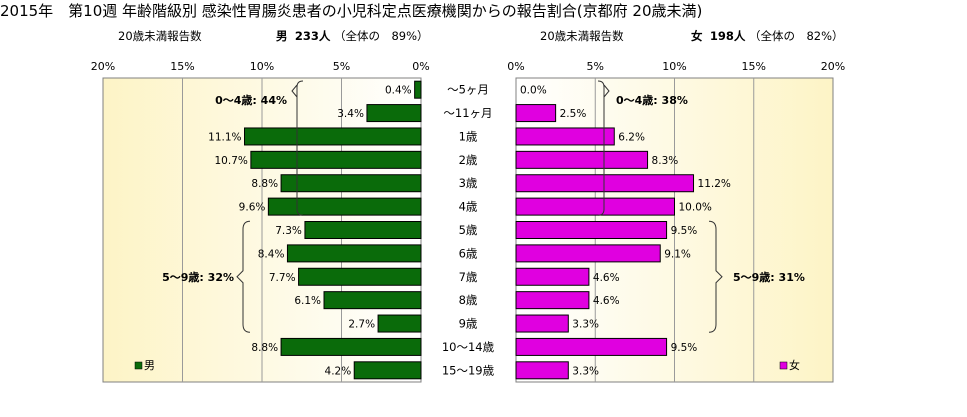  I want to click on left-count: 233人, so click(312, 36).